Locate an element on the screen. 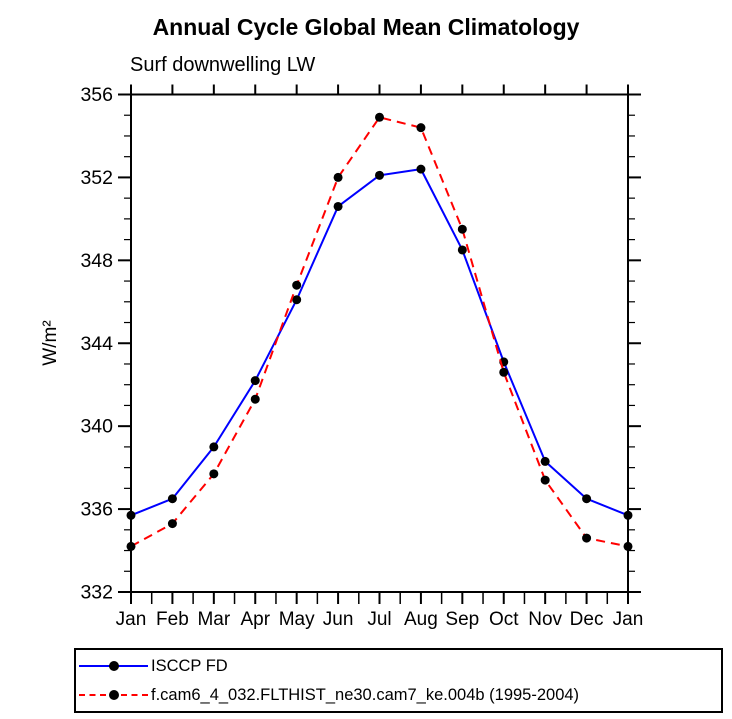  x-tick-label: Nov is located at coordinates (545, 619).